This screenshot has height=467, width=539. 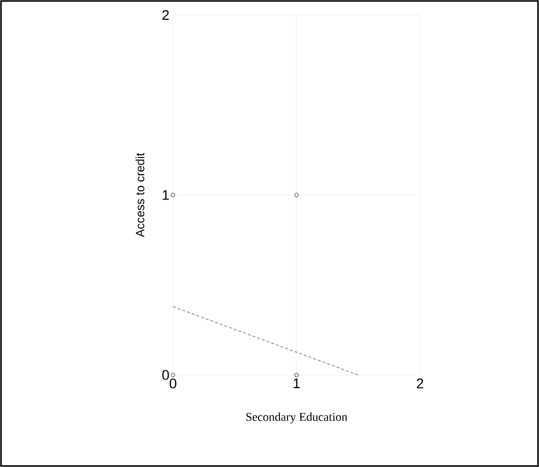 I want to click on x-tick-label: 1, so click(x=297, y=383).